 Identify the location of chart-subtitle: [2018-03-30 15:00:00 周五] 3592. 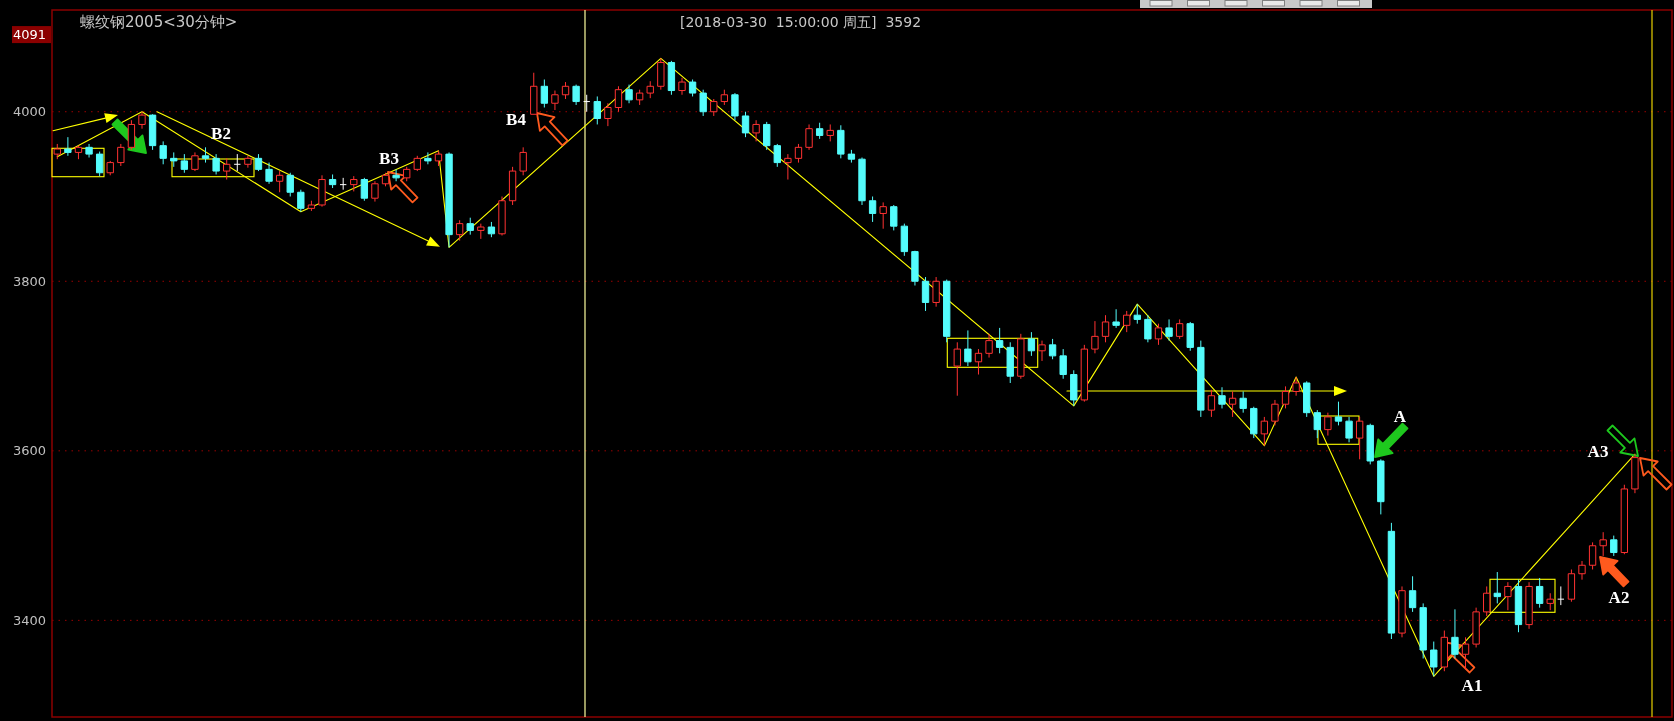
(801, 22).